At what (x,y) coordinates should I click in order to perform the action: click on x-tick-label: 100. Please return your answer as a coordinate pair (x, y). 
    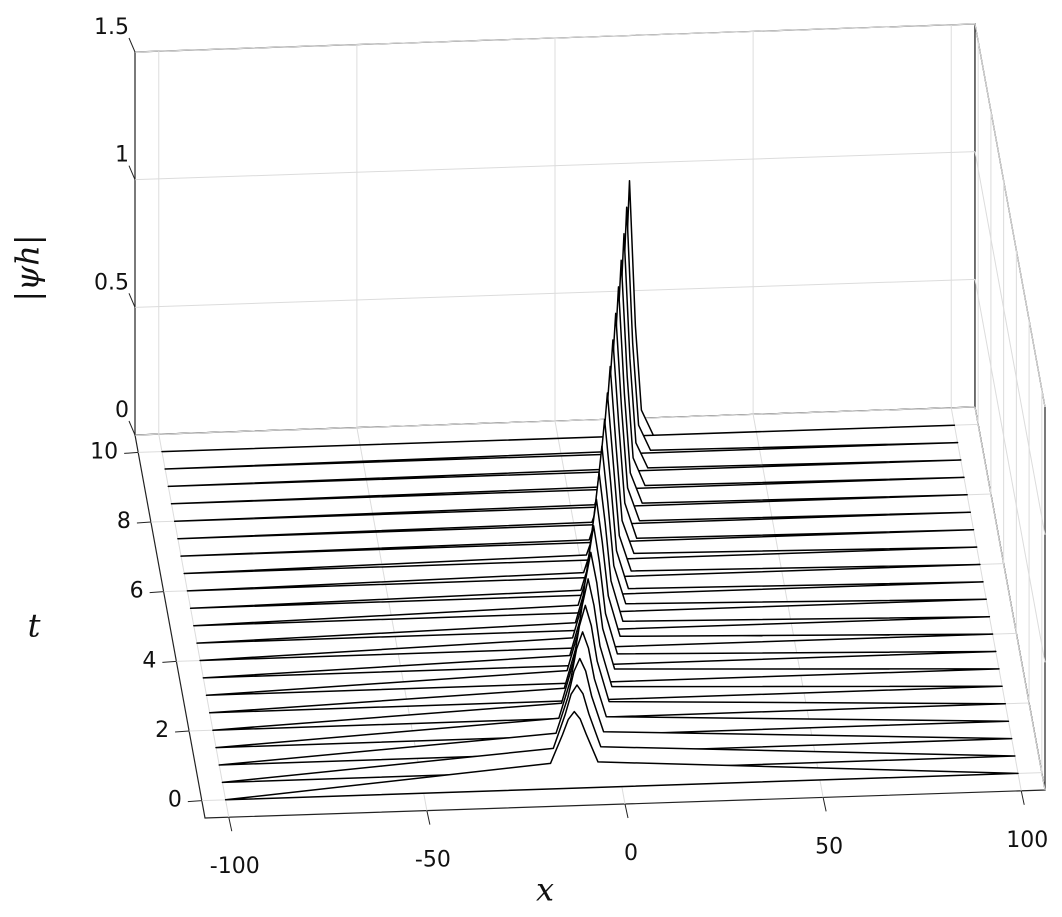
    Looking at the image, I should click on (1027, 840).